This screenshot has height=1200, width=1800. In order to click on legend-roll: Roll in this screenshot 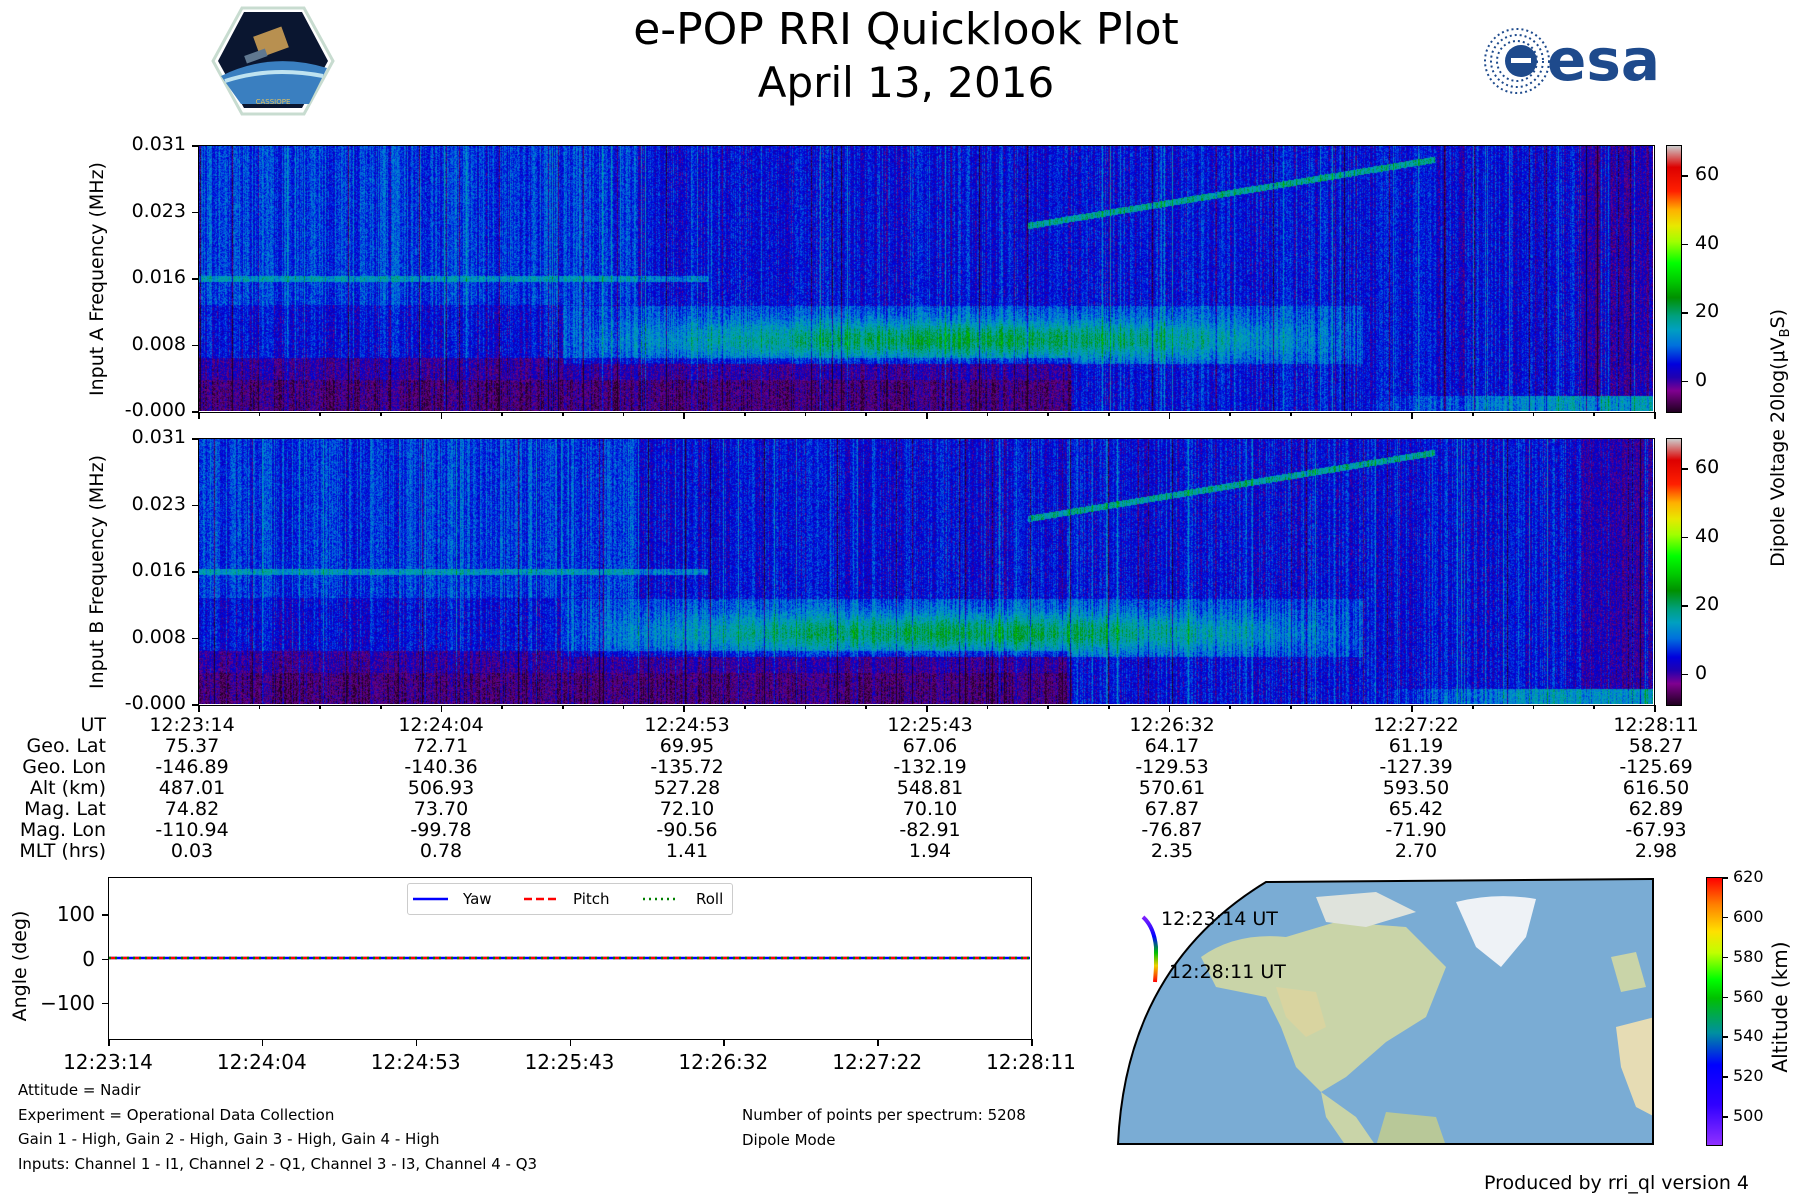, I will do `click(710, 899)`.